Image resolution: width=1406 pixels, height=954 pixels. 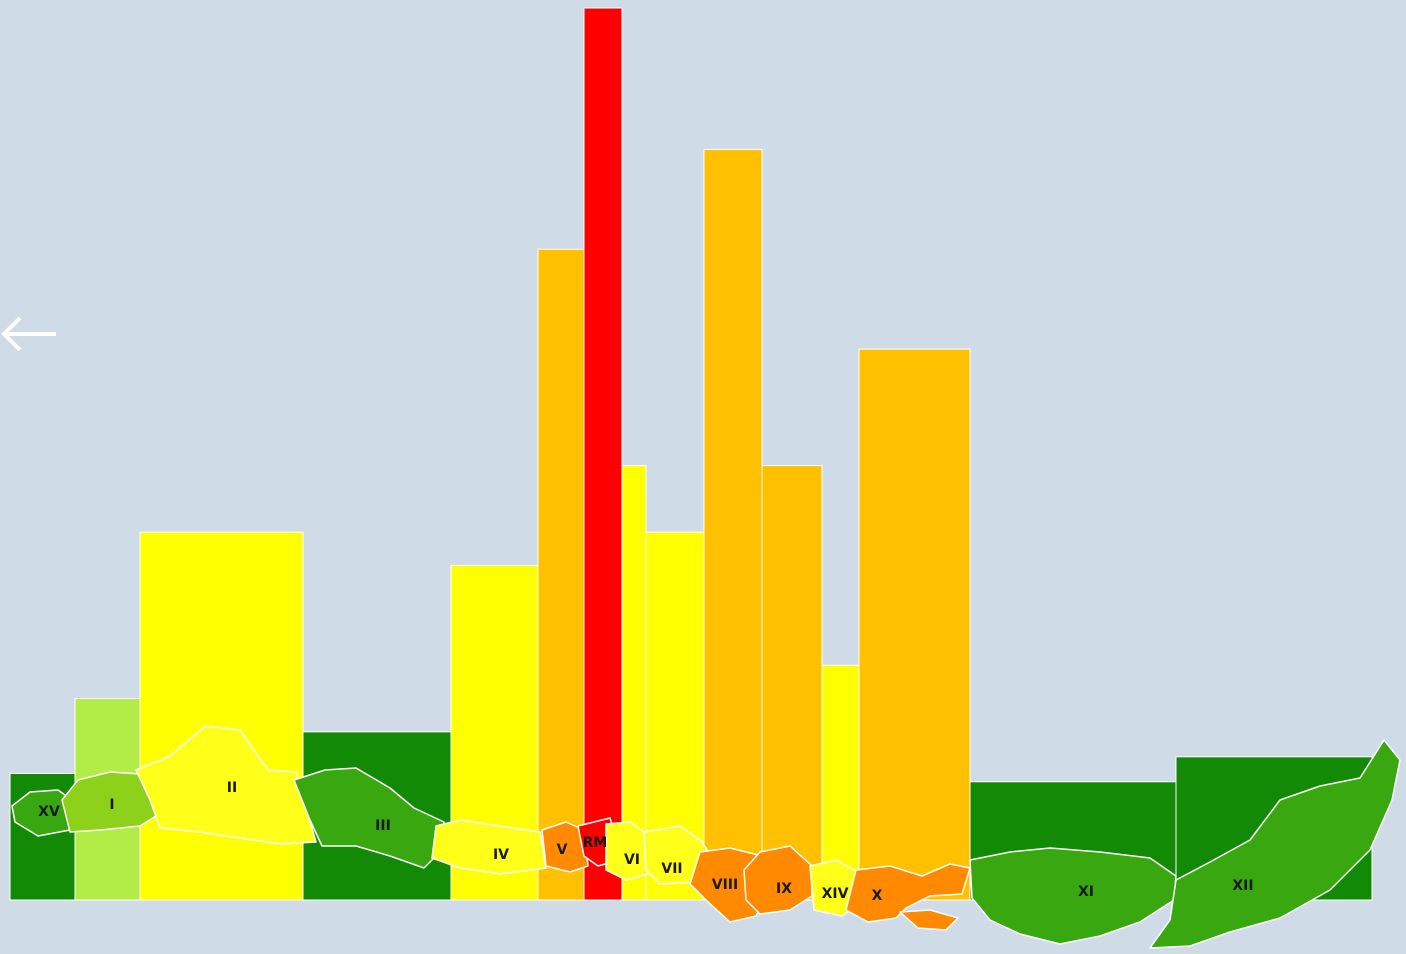 What do you see at coordinates (1242, 886) in the screenshot?
I see `tick-label-xii: XII` at bounding box center [1242, 886].